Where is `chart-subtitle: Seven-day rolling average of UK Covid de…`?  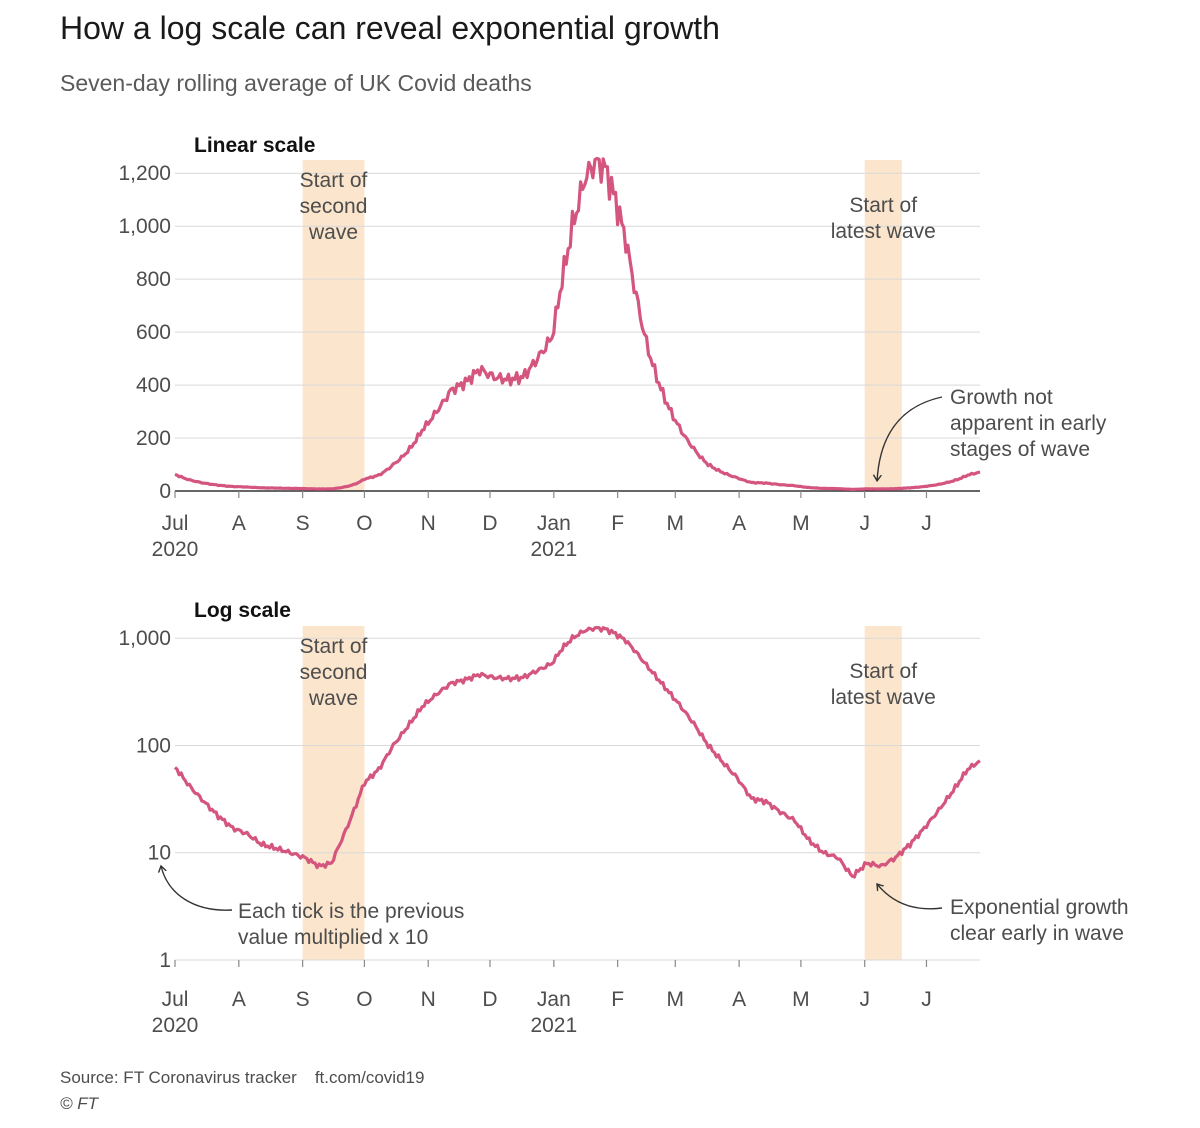
chart-subtitle: Seven-day rolling average of UK Covid de… is located at coordinates (296, 83).